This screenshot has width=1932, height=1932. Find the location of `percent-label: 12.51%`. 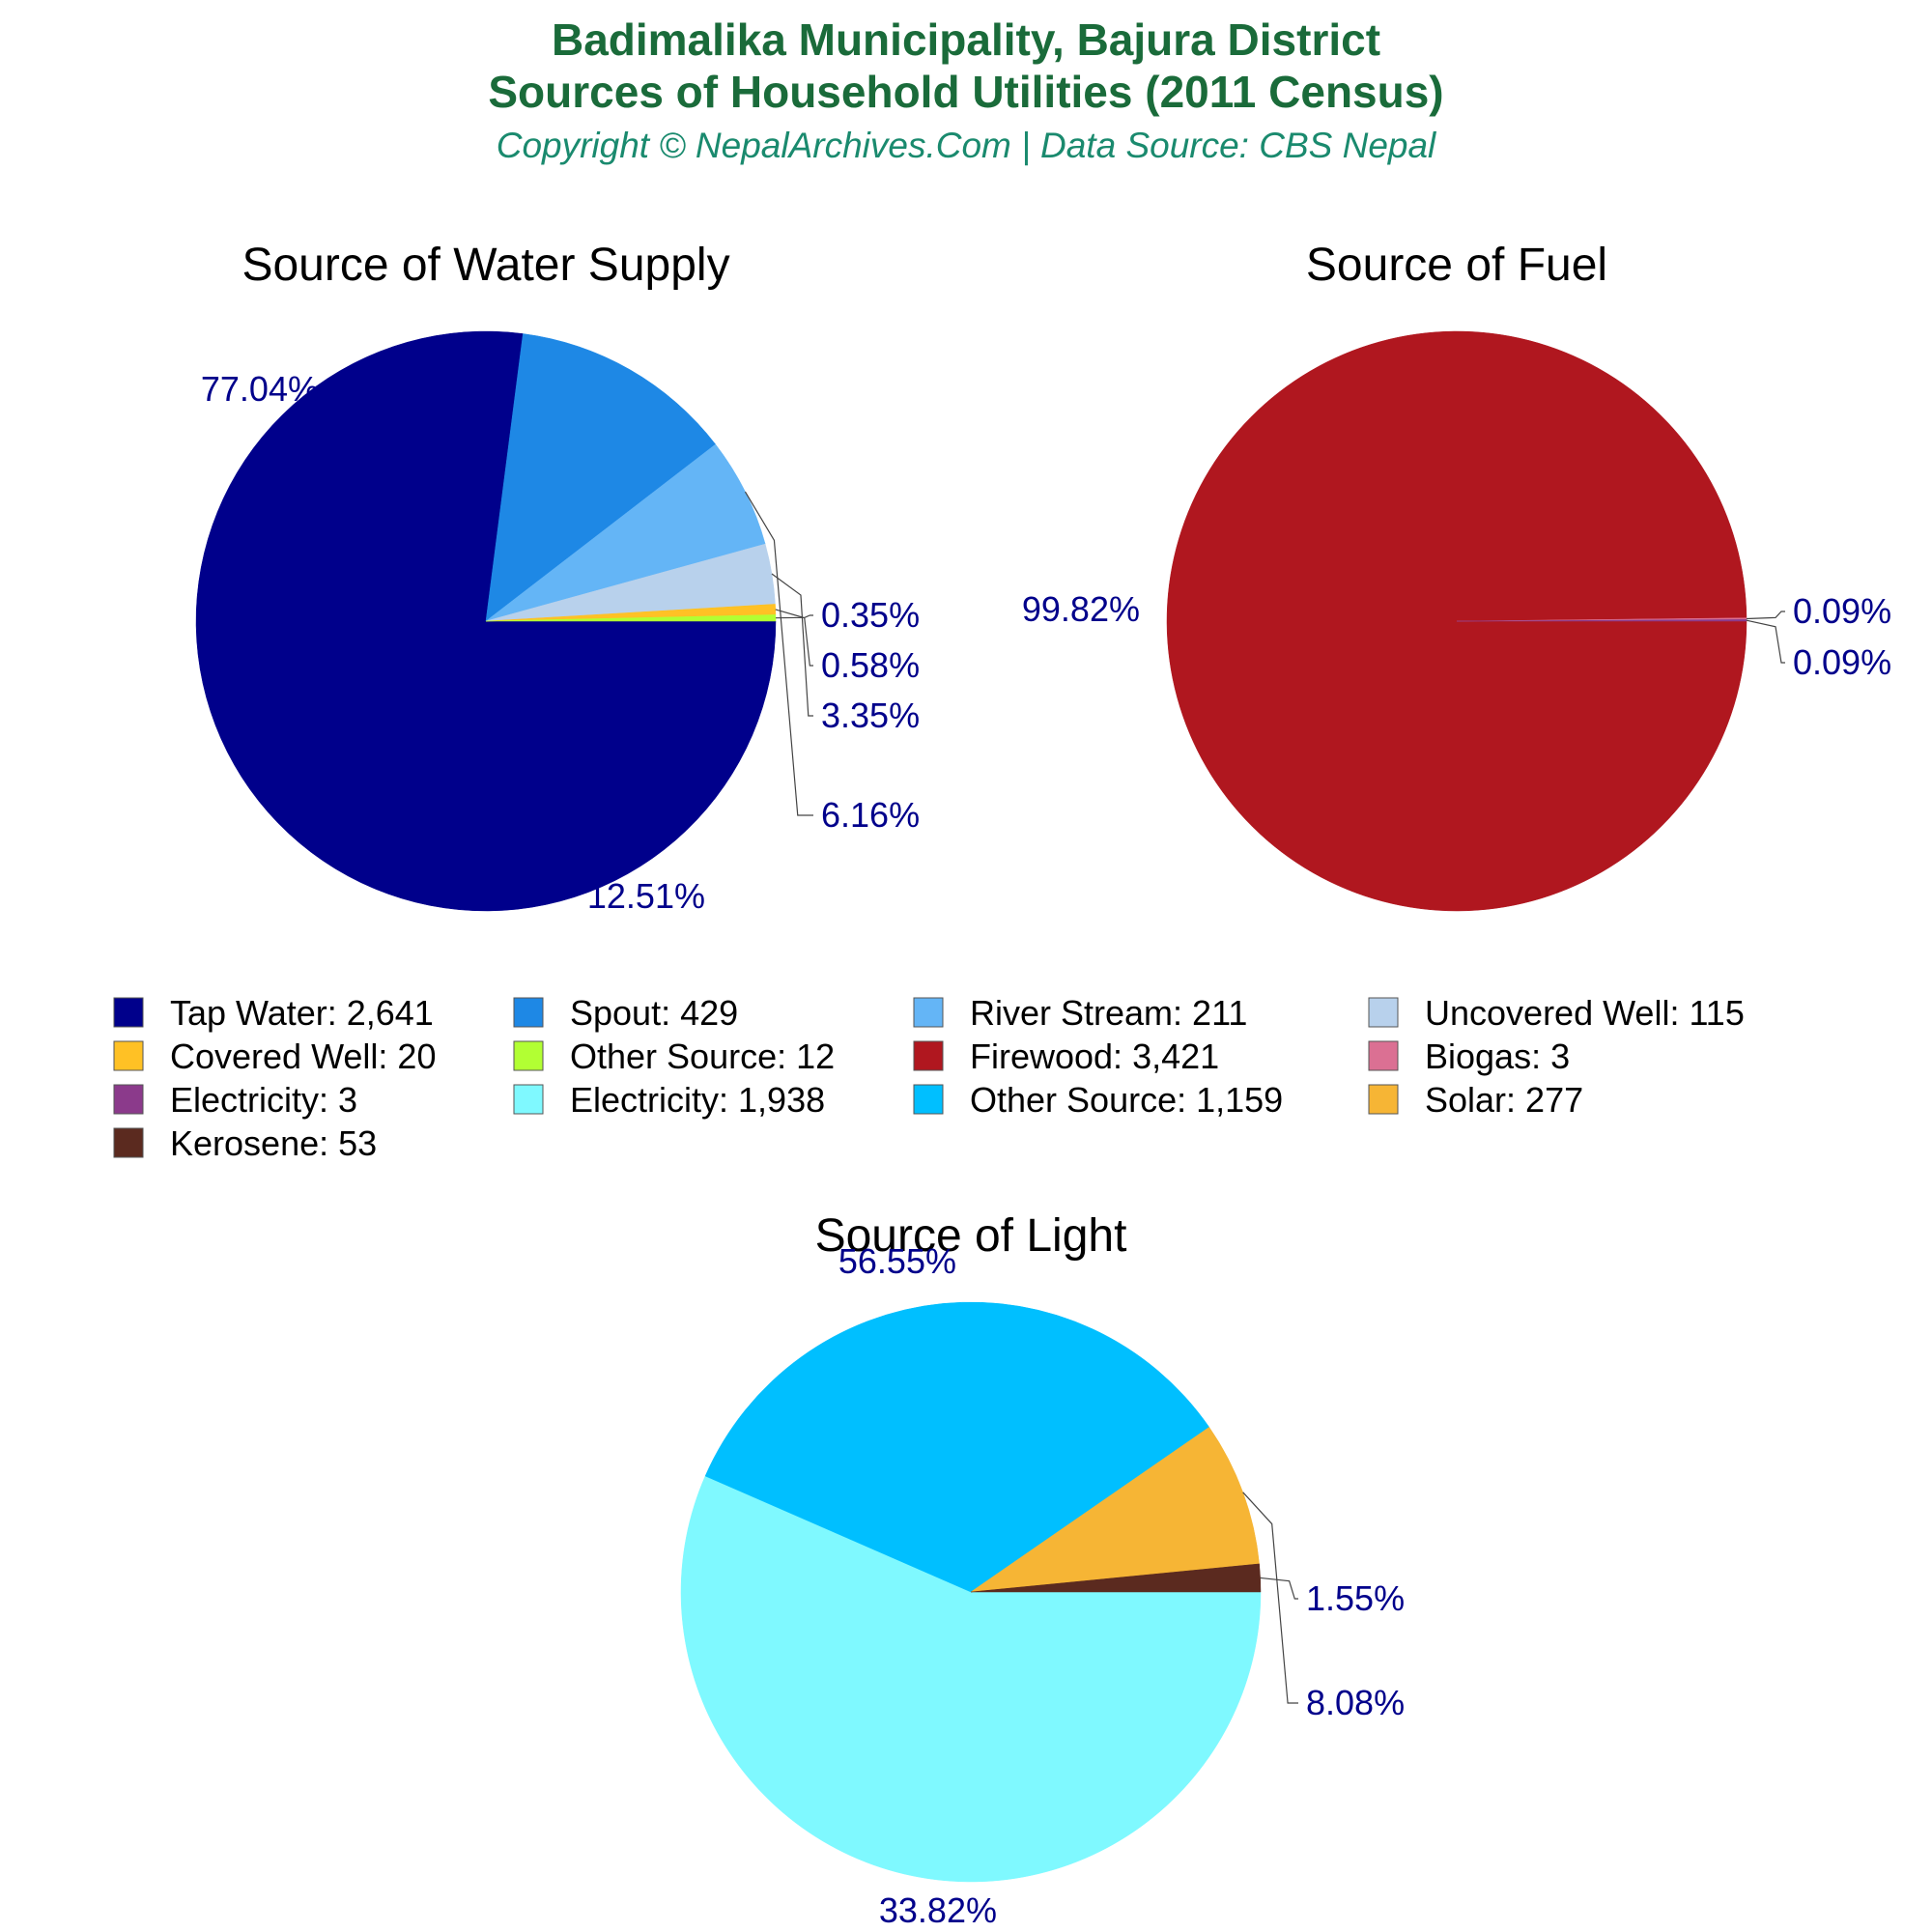

percent-label: 12.51% is located at coordinates (646, 896).